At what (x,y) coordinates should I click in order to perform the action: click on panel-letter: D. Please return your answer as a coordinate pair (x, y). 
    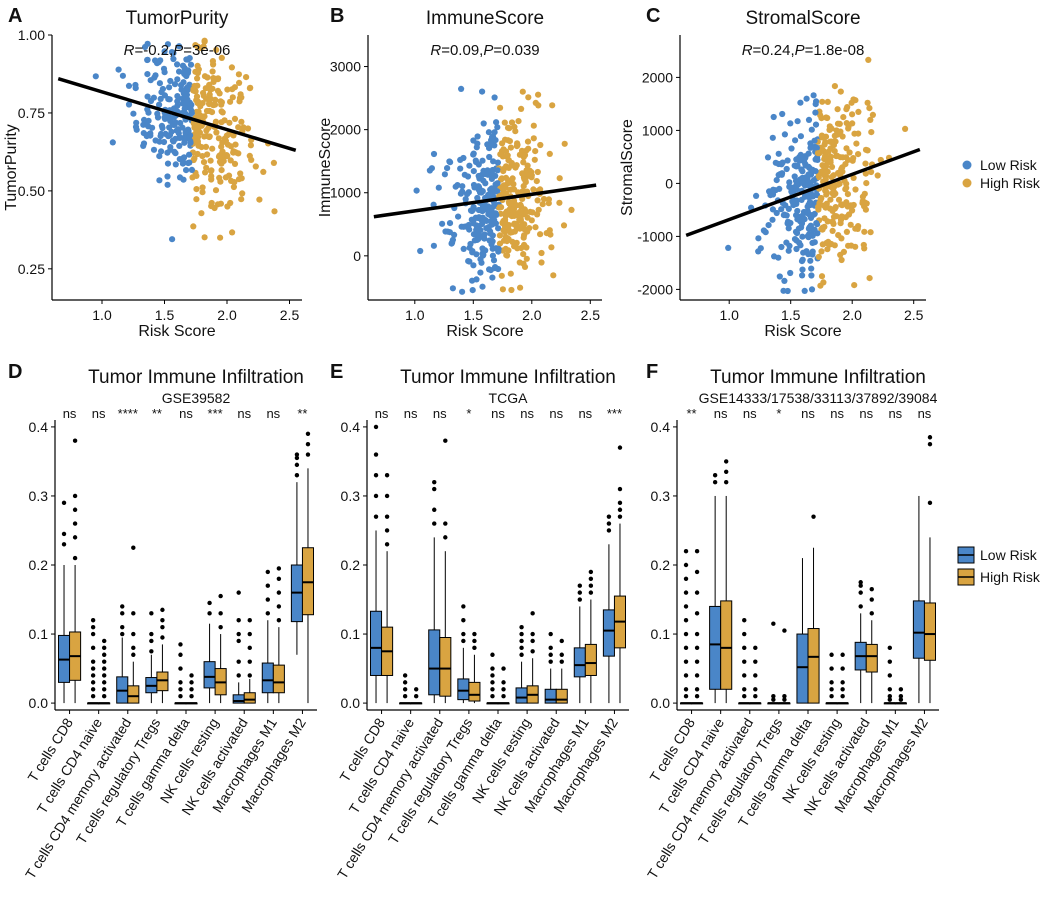
    Looking at the image, I should click on (15, 372).